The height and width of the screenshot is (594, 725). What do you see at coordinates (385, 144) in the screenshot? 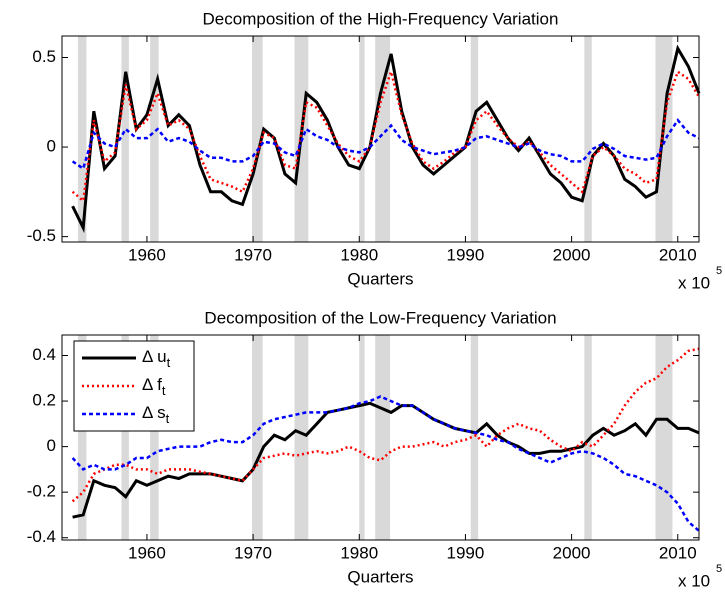
I see `series-line` at bounding box center [385, 144].